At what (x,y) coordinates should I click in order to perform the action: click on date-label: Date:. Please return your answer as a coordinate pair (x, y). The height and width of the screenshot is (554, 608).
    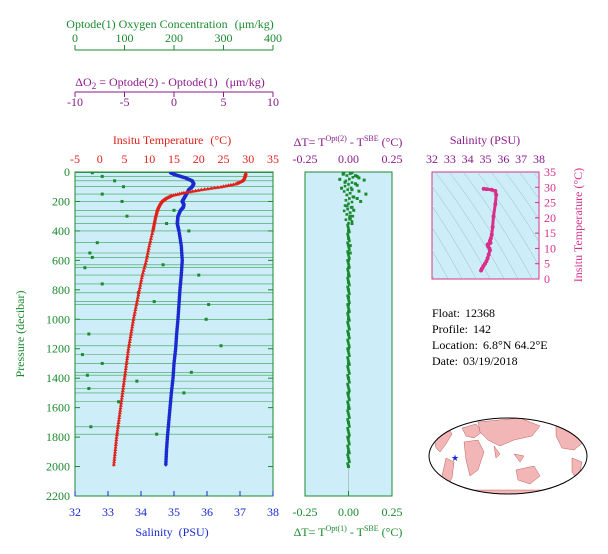
    Looking at the image, I should click on (445, 361).